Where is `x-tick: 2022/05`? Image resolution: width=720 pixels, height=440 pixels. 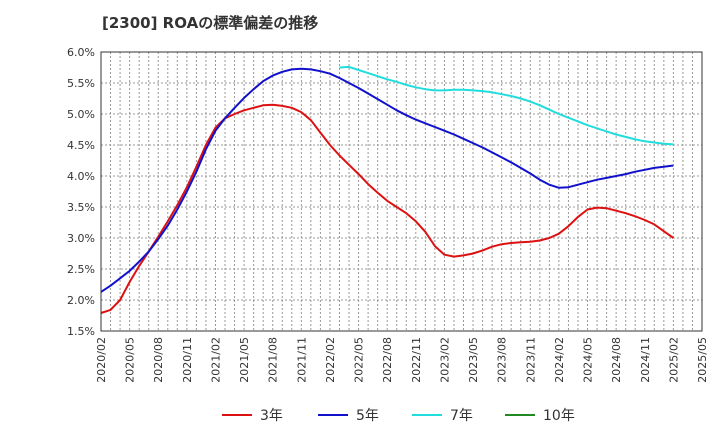 x-tick: 2022/05 is located at coordinates (359, 360).